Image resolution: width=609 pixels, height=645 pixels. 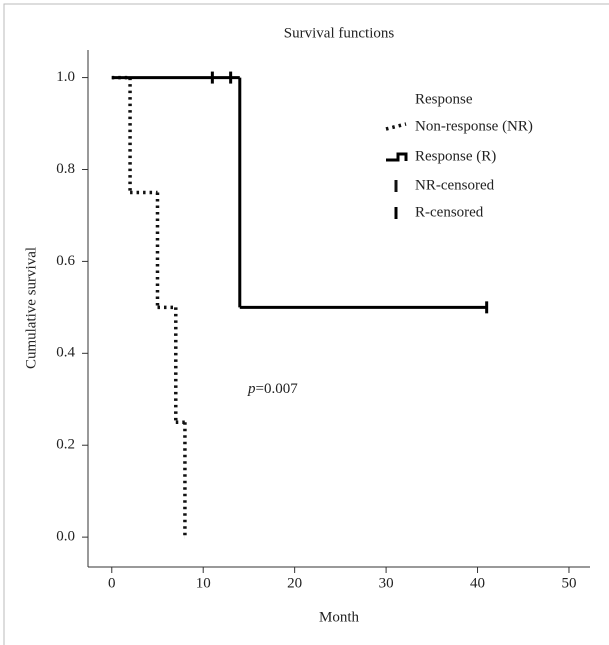 What do you see at coordinates (455, 185) in the screenshot?
I see `legend-label: NR-censored` at bounding box center [455, 185].